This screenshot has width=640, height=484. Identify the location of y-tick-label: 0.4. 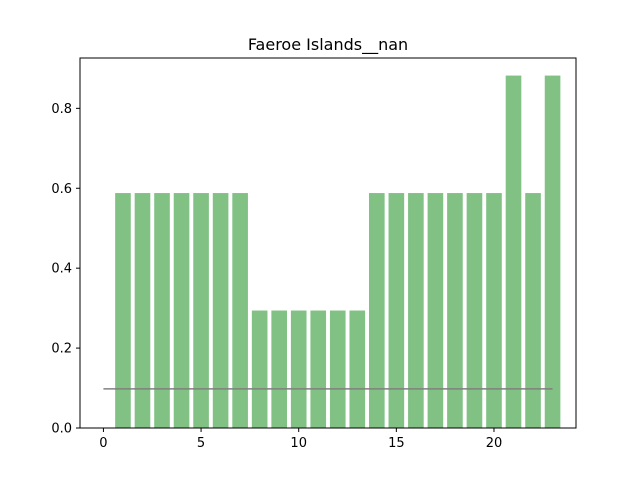
(61, 269).